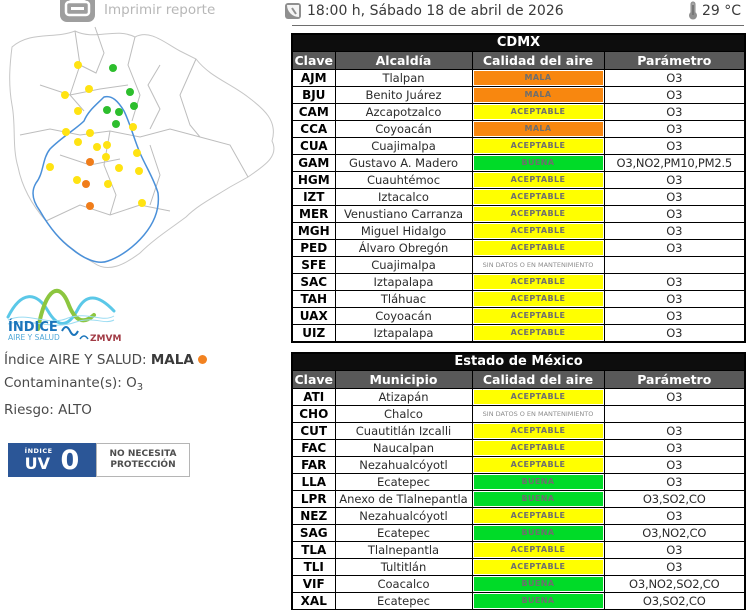 The height and width of the screenshot is (610, 750). I want to click on station-code-cell: CCA, so click(313, 128).